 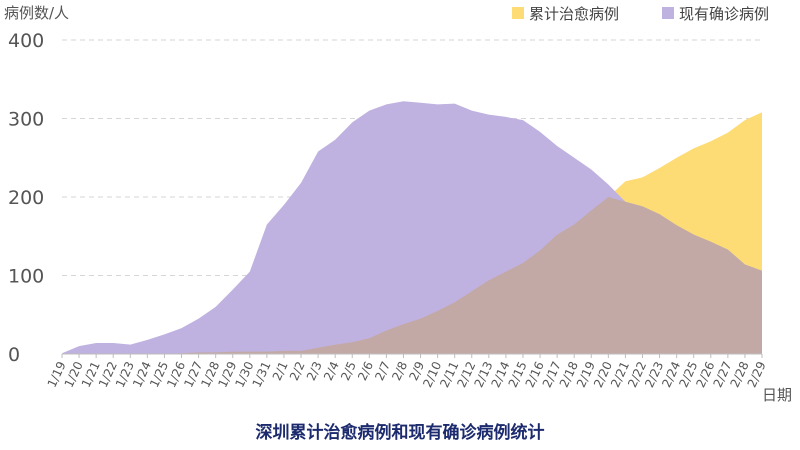 I want to click on y-axis: 0 100 200 300 400, so click(x=26, y=198).